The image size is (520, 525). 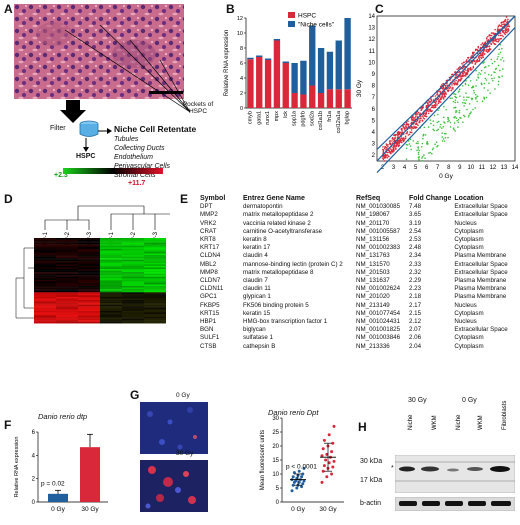 What do you see at coordinates (368, 198) in the screenshot?
I see `col-refseq: RefSeq` at bounding box center [368, 198].